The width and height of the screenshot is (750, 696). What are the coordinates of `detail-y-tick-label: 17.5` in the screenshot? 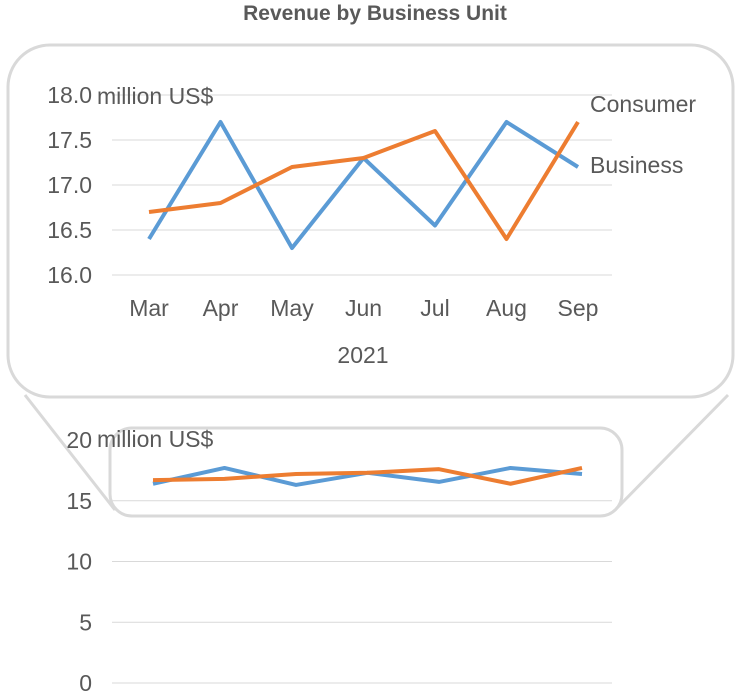 It's located at (69, 140).